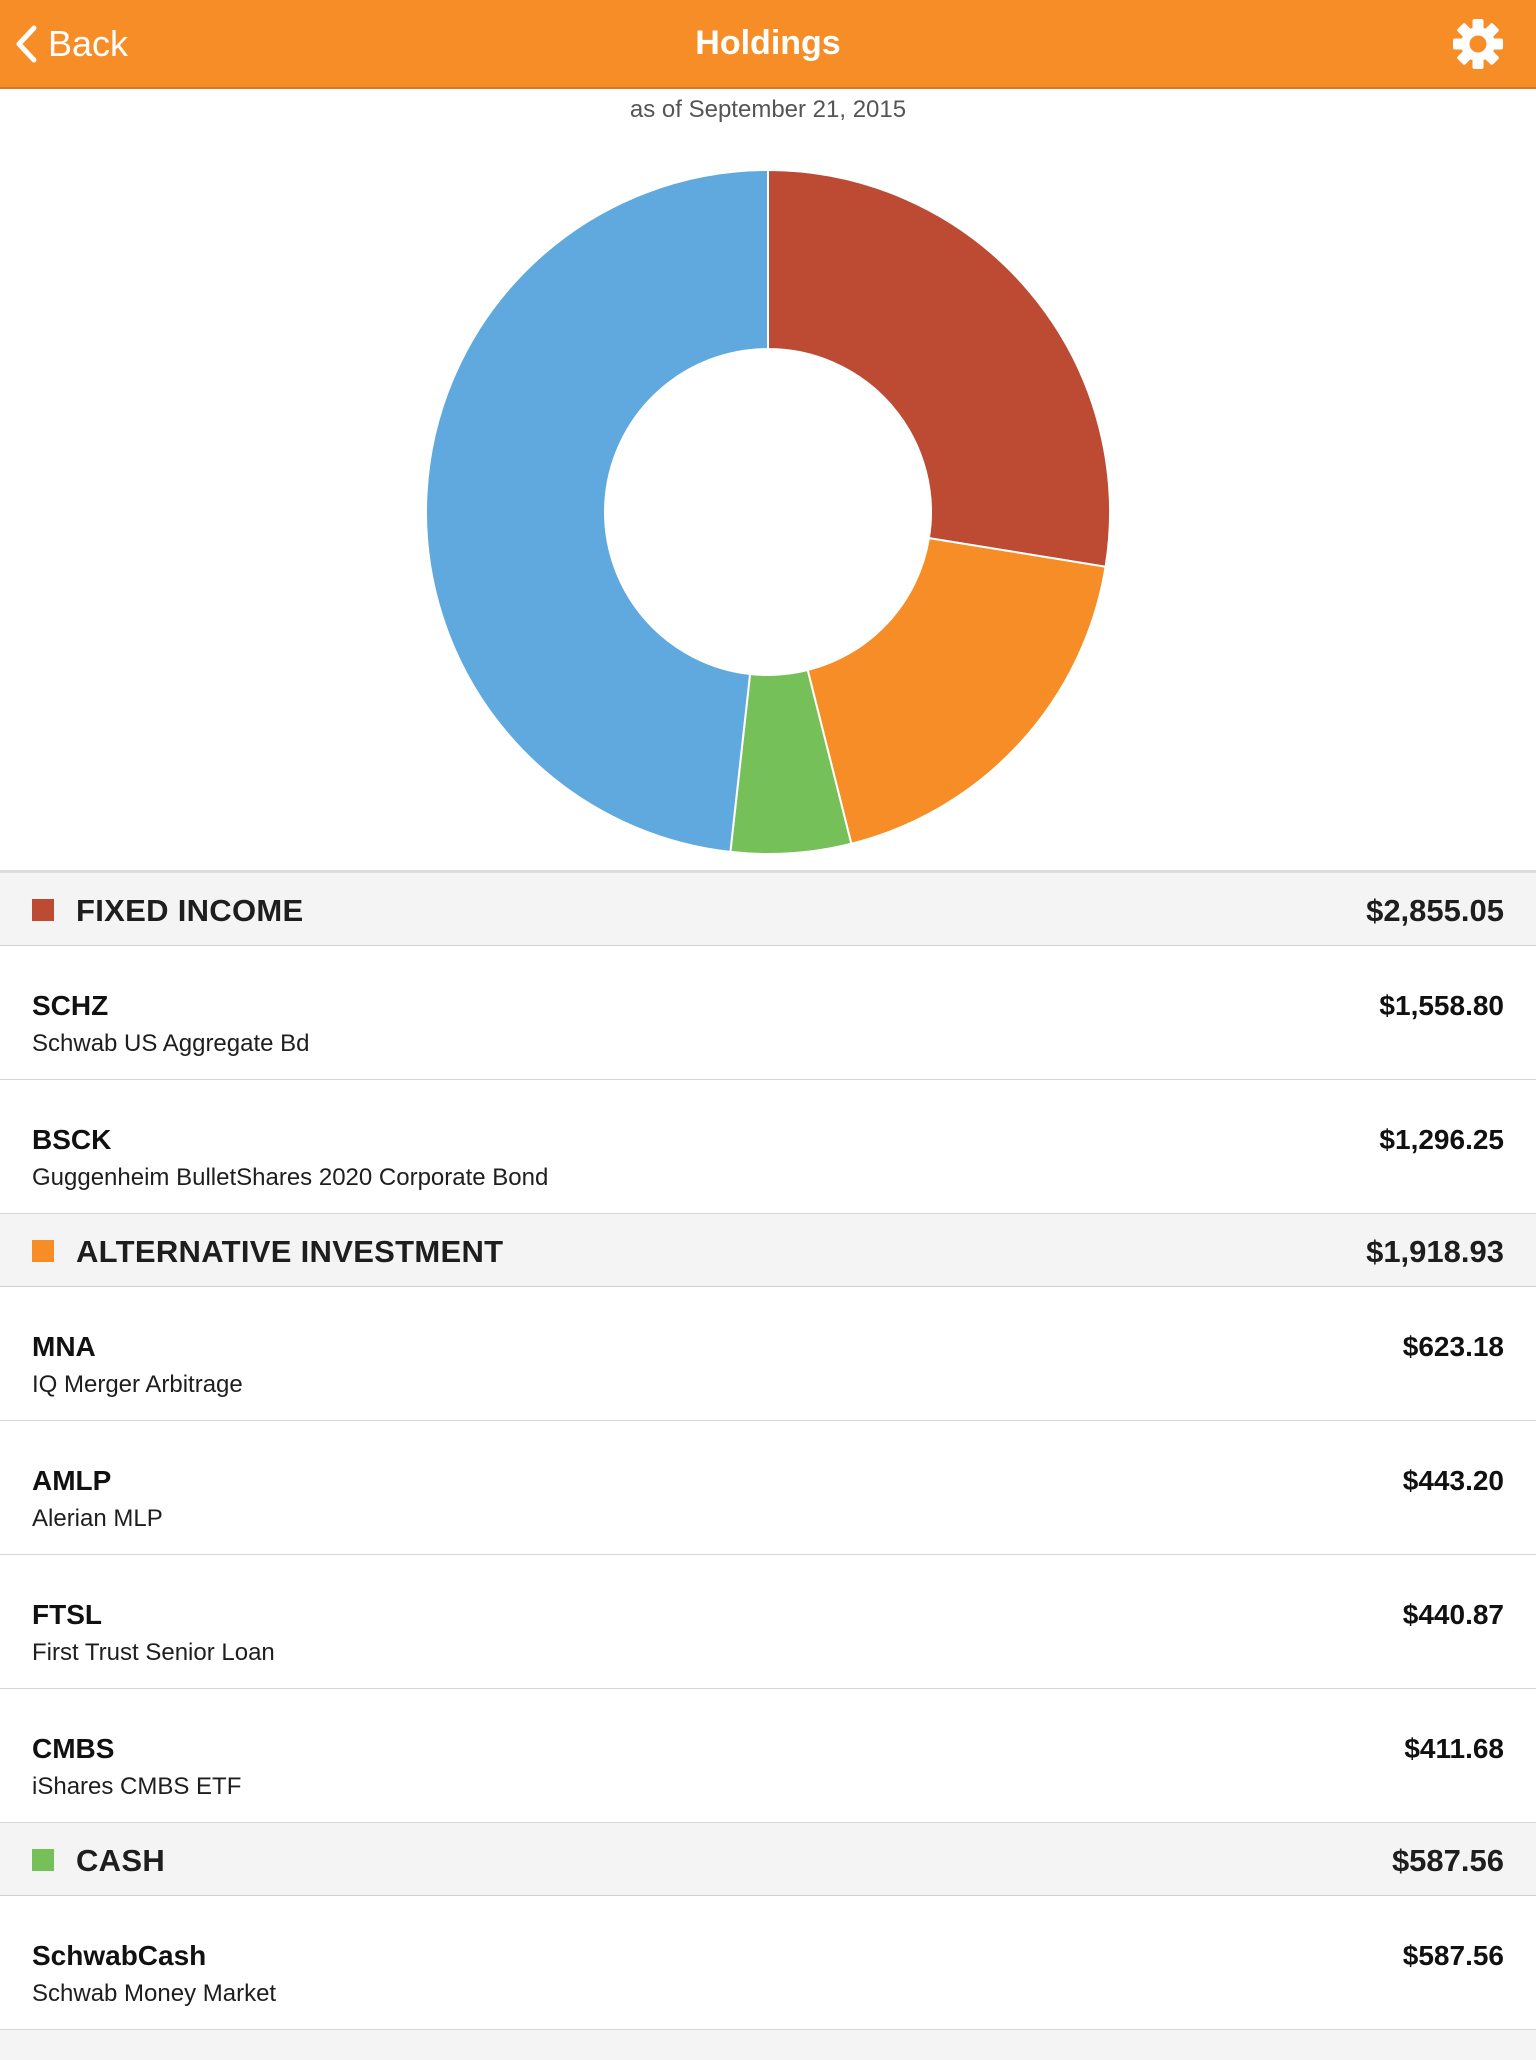 The width and height of the screenshot is (1536, 2060). Describe the element at coordinates (67, 1614) in the screenshot. I see `holding-symbol: FTSL` at that location.